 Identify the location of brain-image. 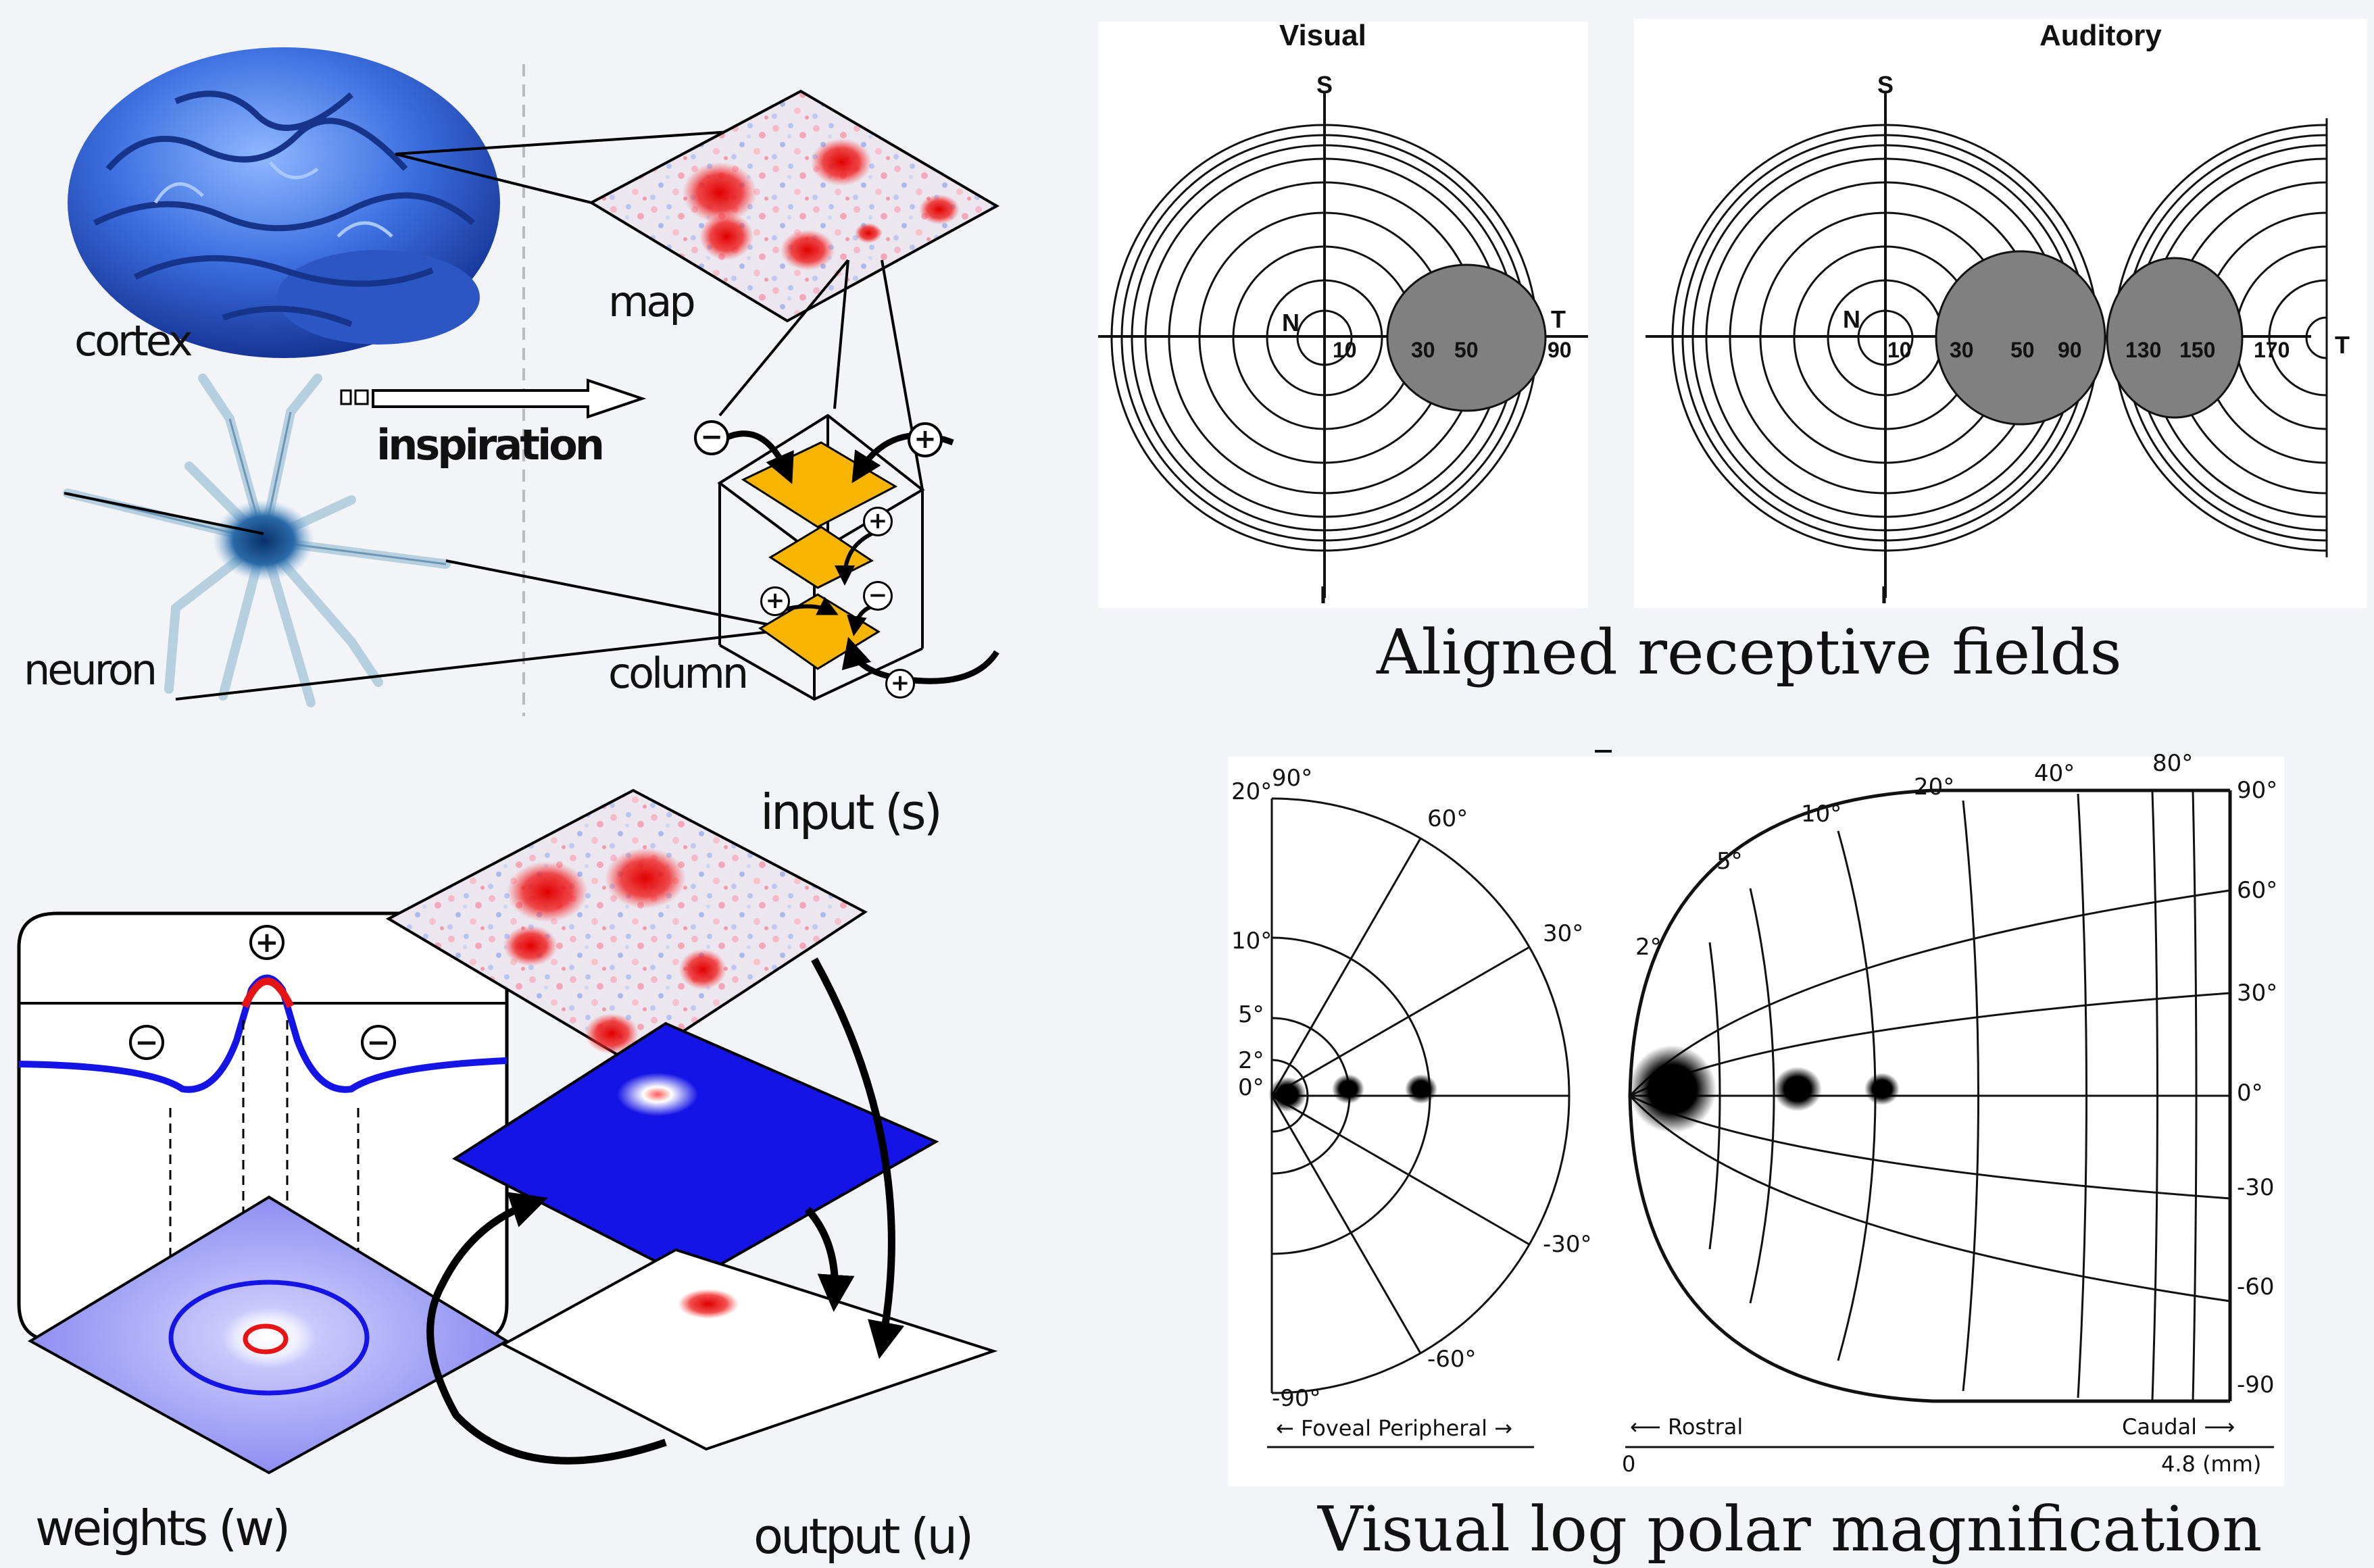
(284, 203).